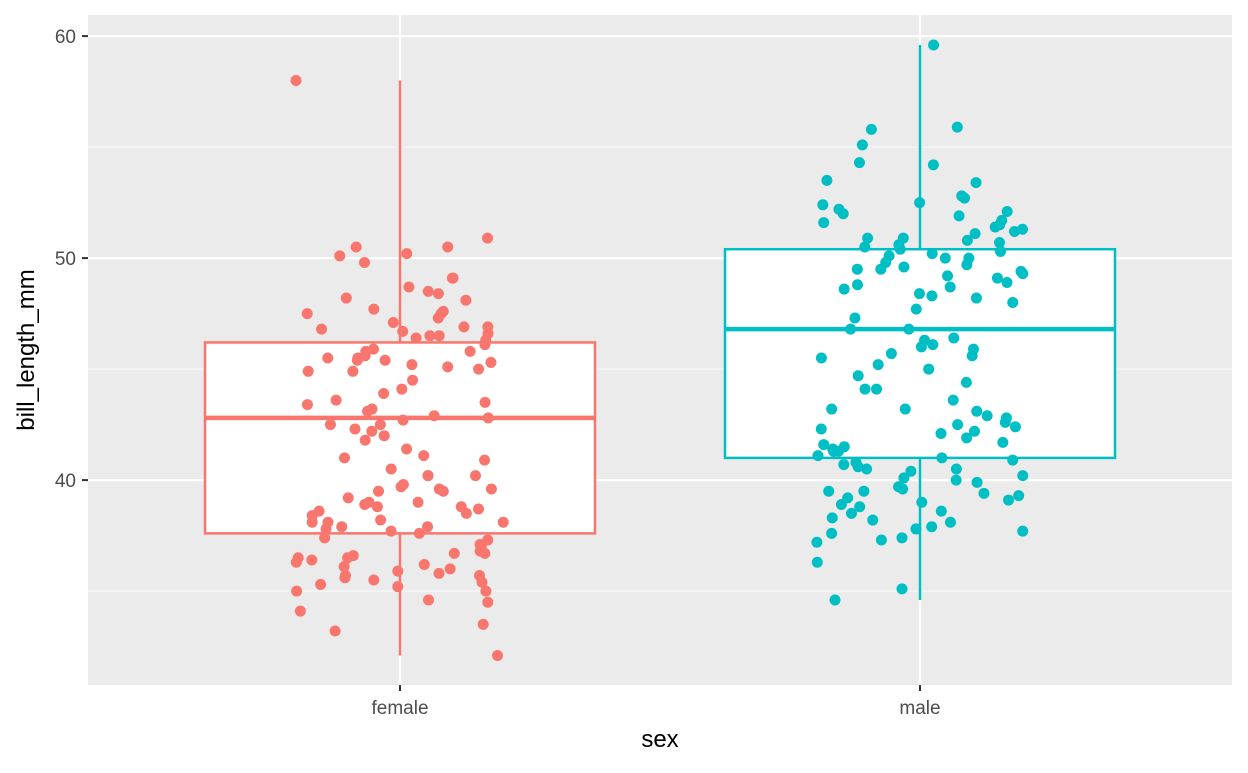  What do you see at coordinates (659, 739) in the screenshot?
I see `x-axis-title: sex` at bounding box center [659, 739].